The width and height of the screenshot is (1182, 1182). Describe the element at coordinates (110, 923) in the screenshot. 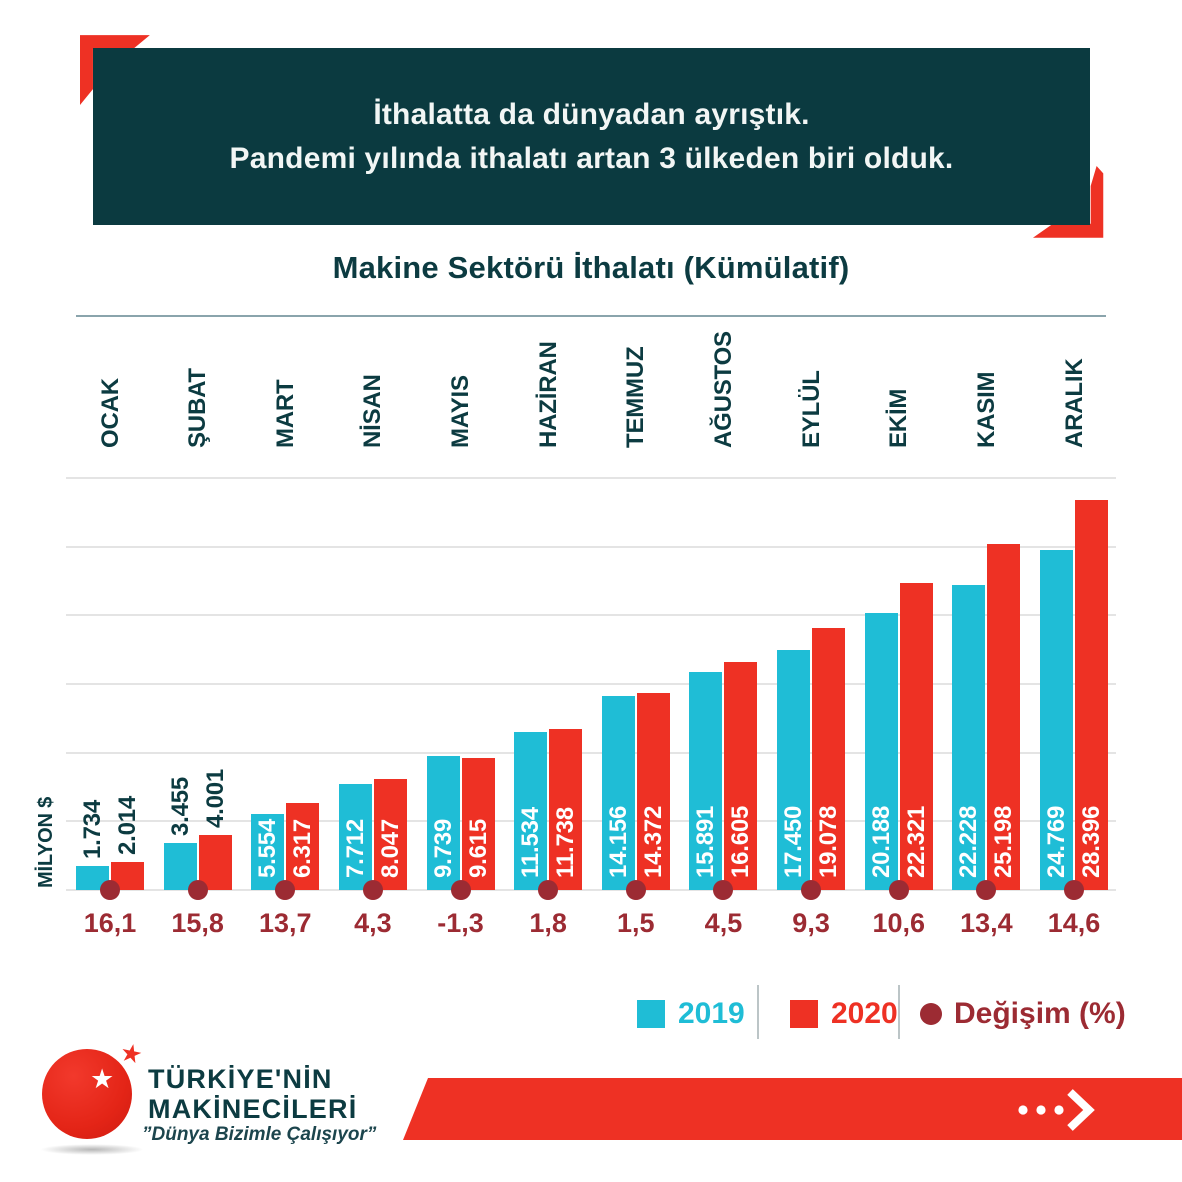

I see `change-value: 16,1` at that location.